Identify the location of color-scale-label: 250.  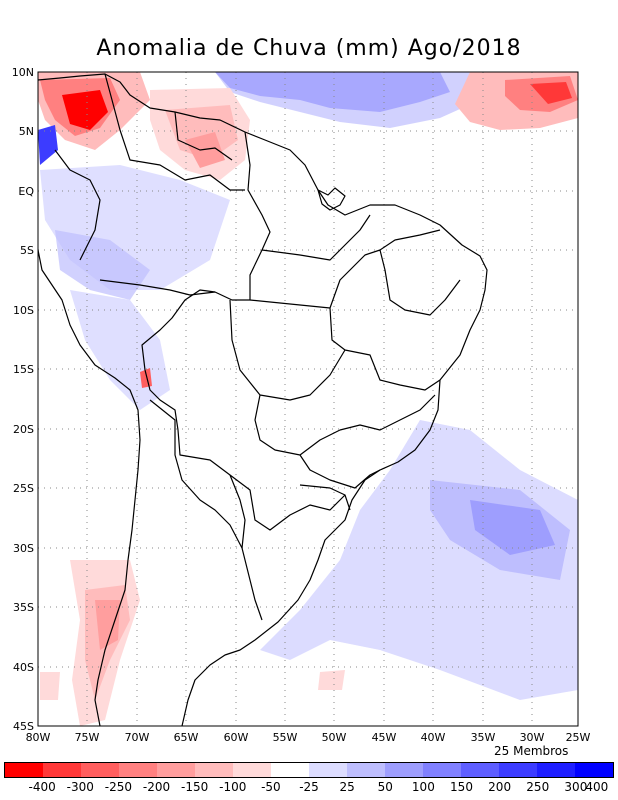
(538, 787).